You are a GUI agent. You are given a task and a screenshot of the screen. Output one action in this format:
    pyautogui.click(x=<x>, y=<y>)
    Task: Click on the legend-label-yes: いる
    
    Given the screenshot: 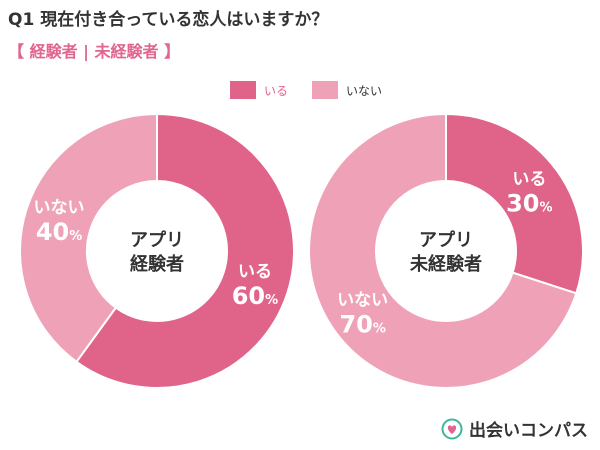 What is the action you would take?
    pyautogui.click(x=276, y=90)
    